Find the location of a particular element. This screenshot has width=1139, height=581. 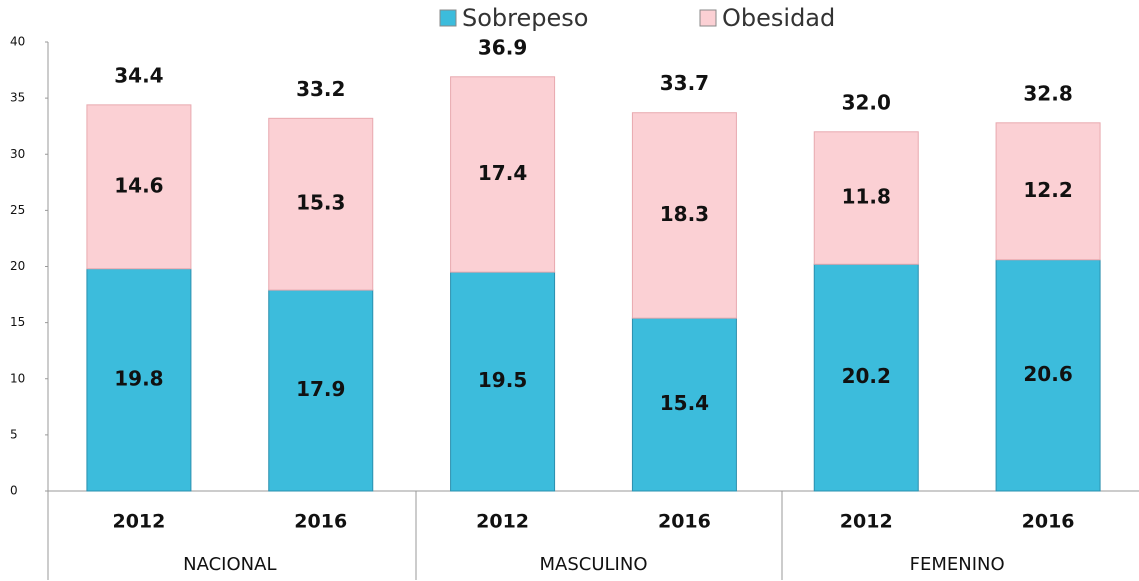

y-tick-label: 0 is located at coordinates (14, 491).